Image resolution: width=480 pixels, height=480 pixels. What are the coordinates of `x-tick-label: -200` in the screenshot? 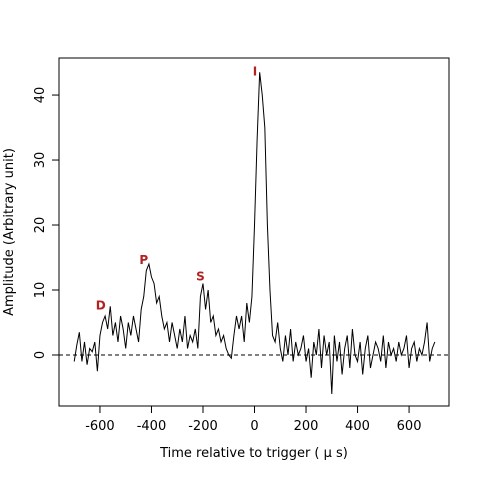 It's located at (203, 426).